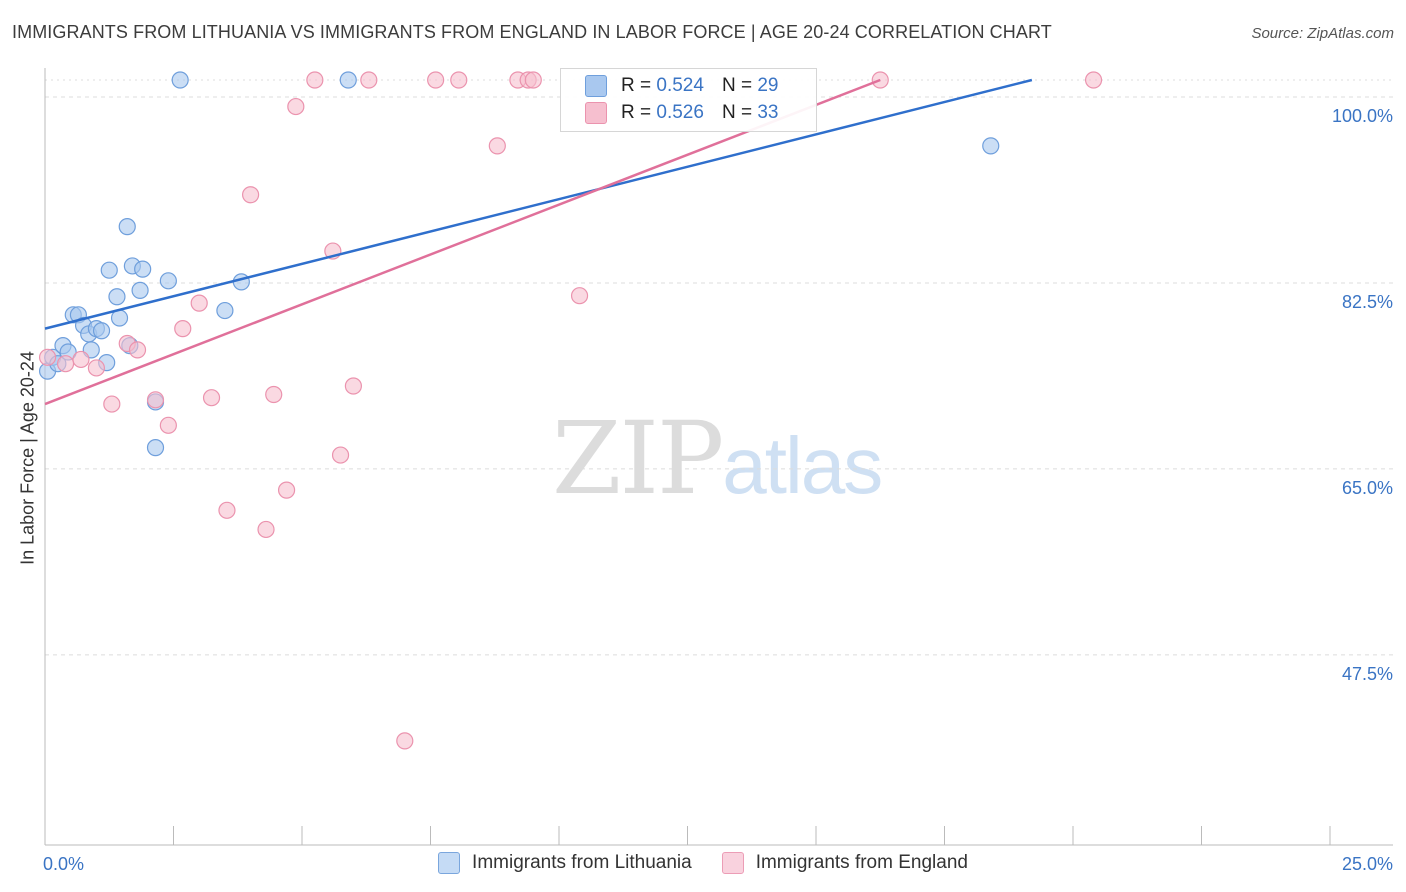 The image size is (1406, 892). Describe the element at coordinates (638, 458) in the screenshot. I see `watermark-zip: ZIP` at that location.